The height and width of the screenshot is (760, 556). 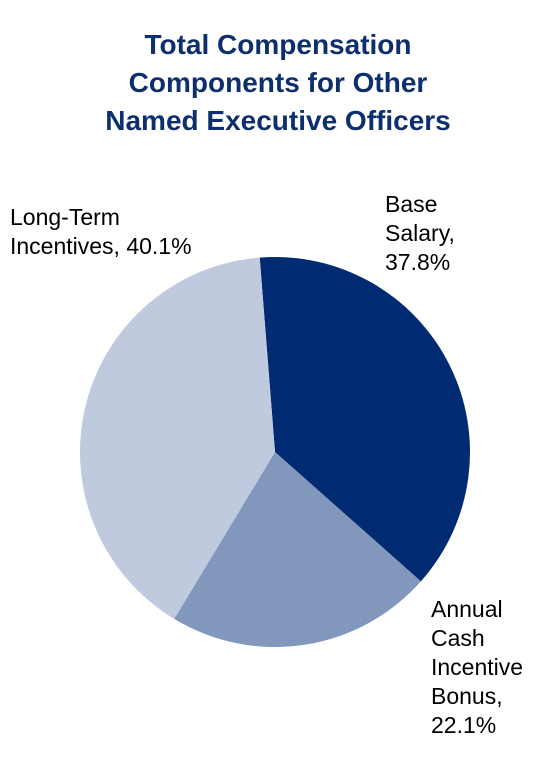 What do you see at coordinates (101, 232) in the screenshot?
I see `slice-label-long-term-incentives: Long-Term Incentives, 40.1%` at bounding box center [101, 232].